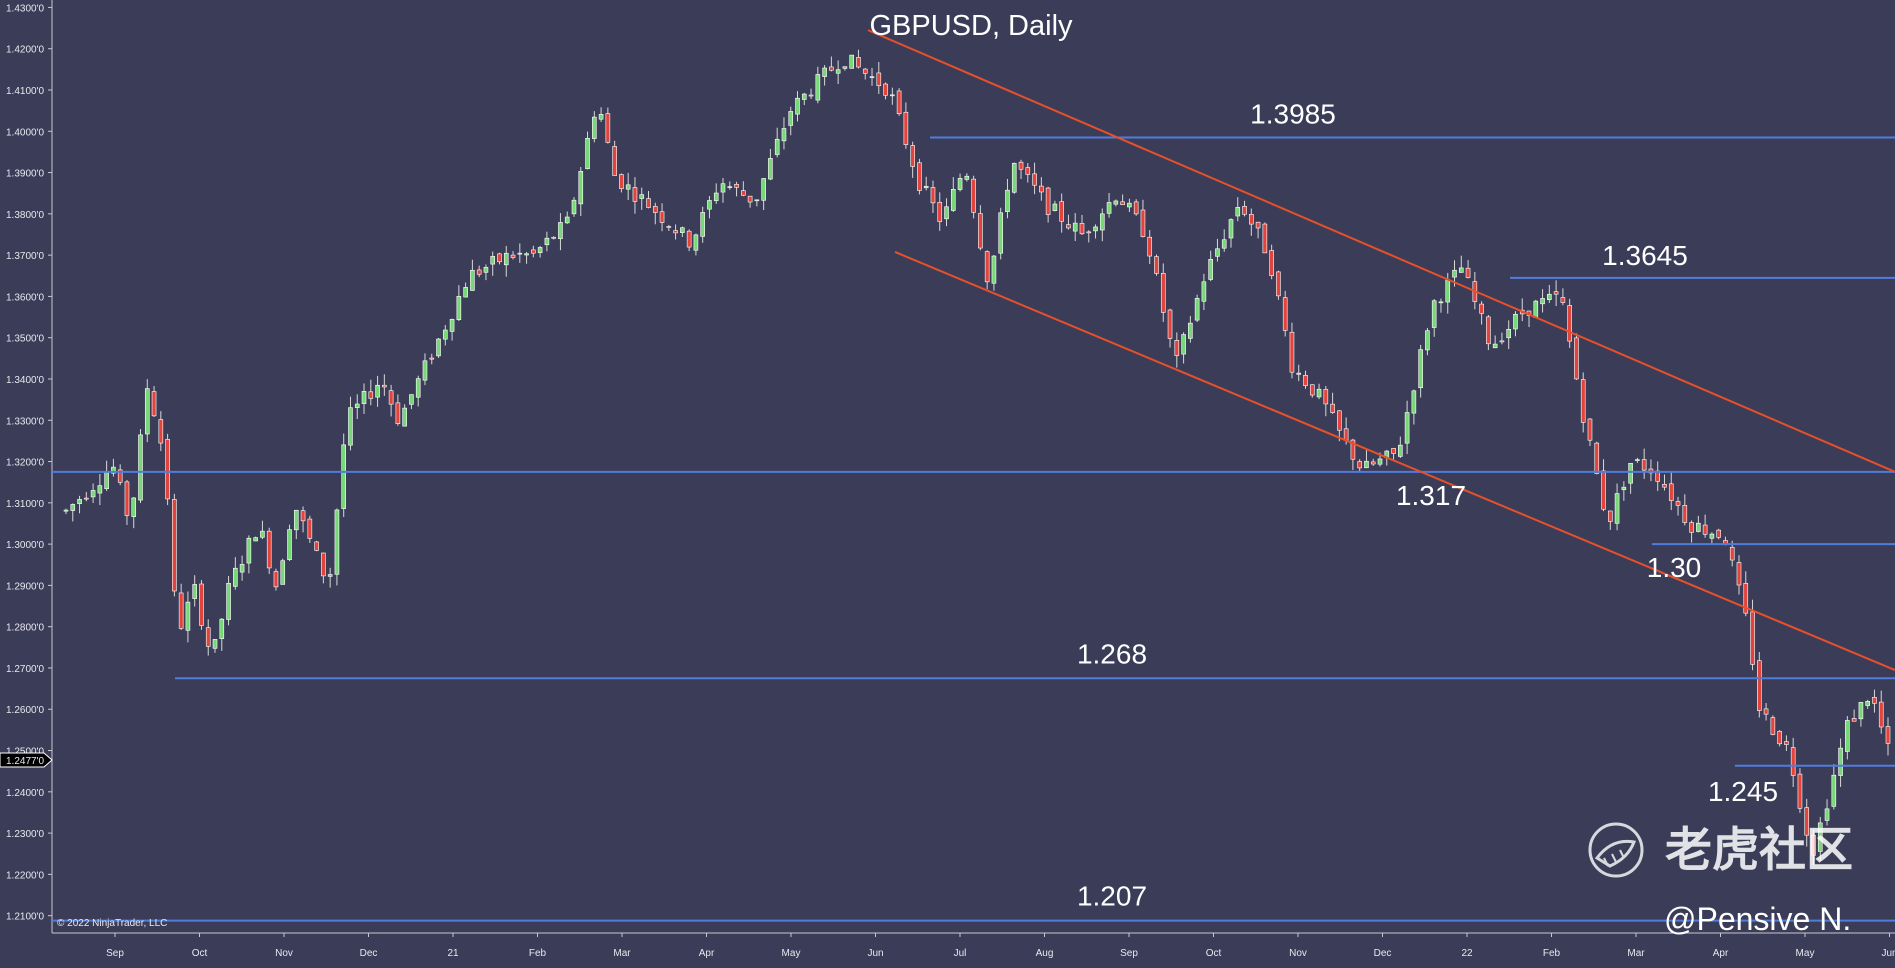 The width and height of the screenshot is (1895, 968). I want to click on x-tick-label: Jun, so click(1888, 953).